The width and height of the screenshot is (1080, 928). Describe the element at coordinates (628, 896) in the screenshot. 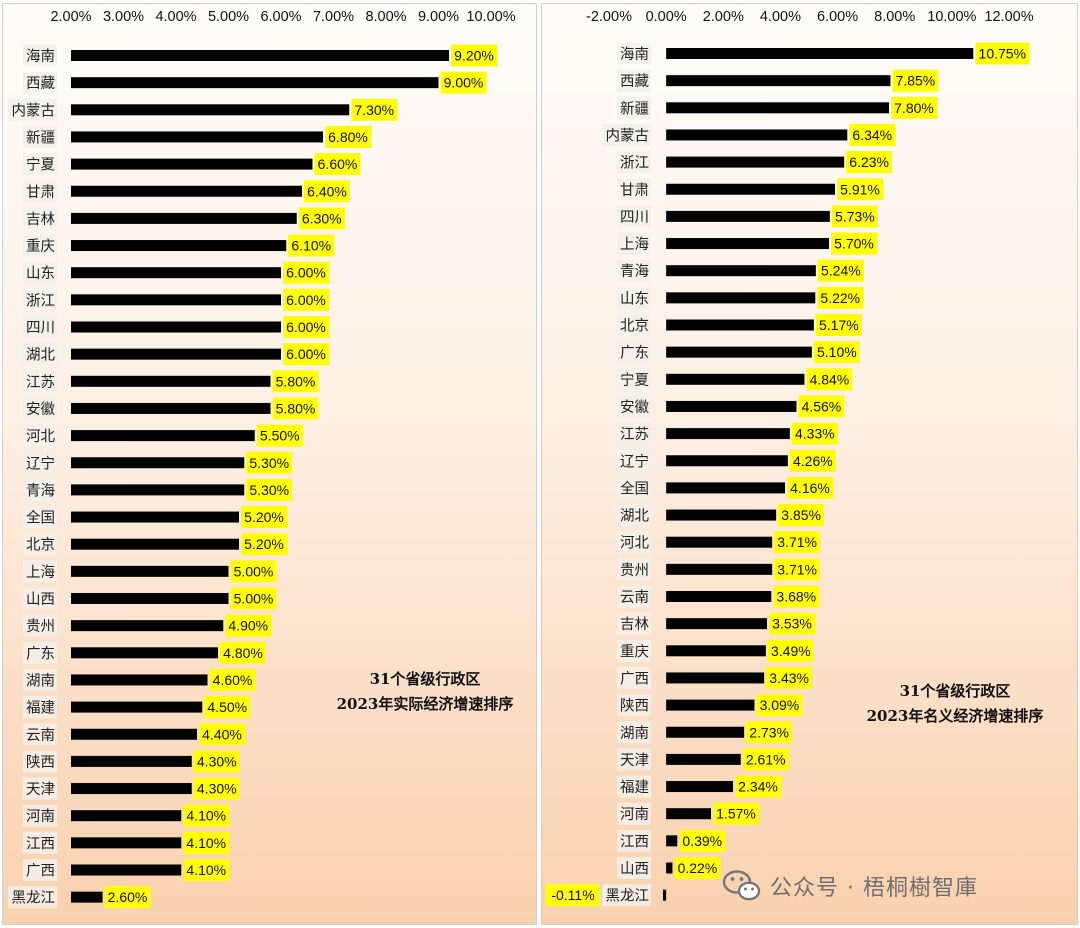

I see `right-category-label: 黑龙江` at that location.